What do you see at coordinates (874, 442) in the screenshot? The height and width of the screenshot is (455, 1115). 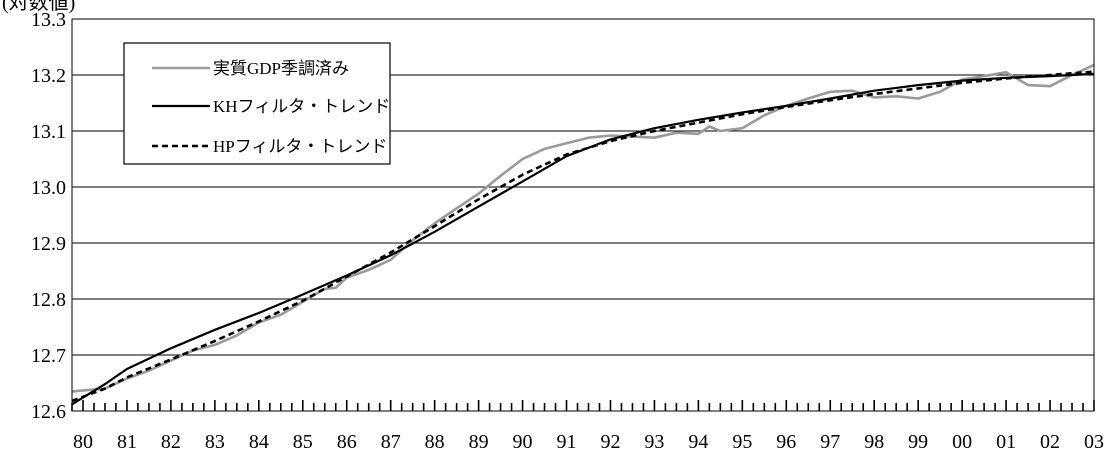 I see `x-tick-label: 98` at bounding box center [874, 442].